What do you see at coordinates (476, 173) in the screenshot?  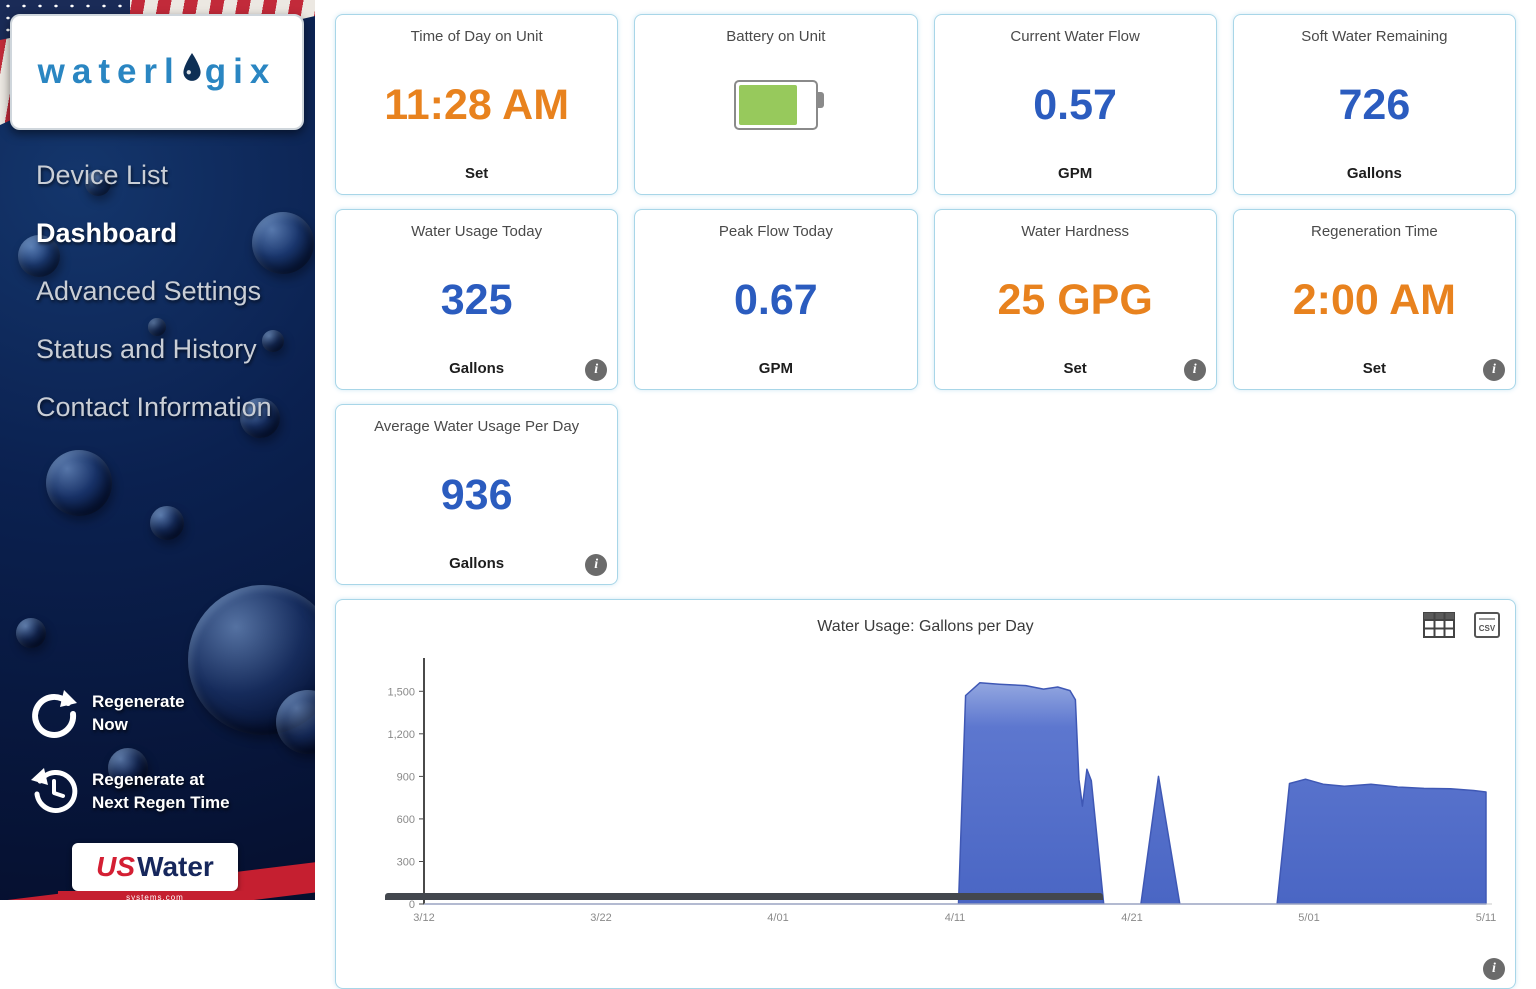 I see `set-time-button: Set` at bounding box center [476, 173].